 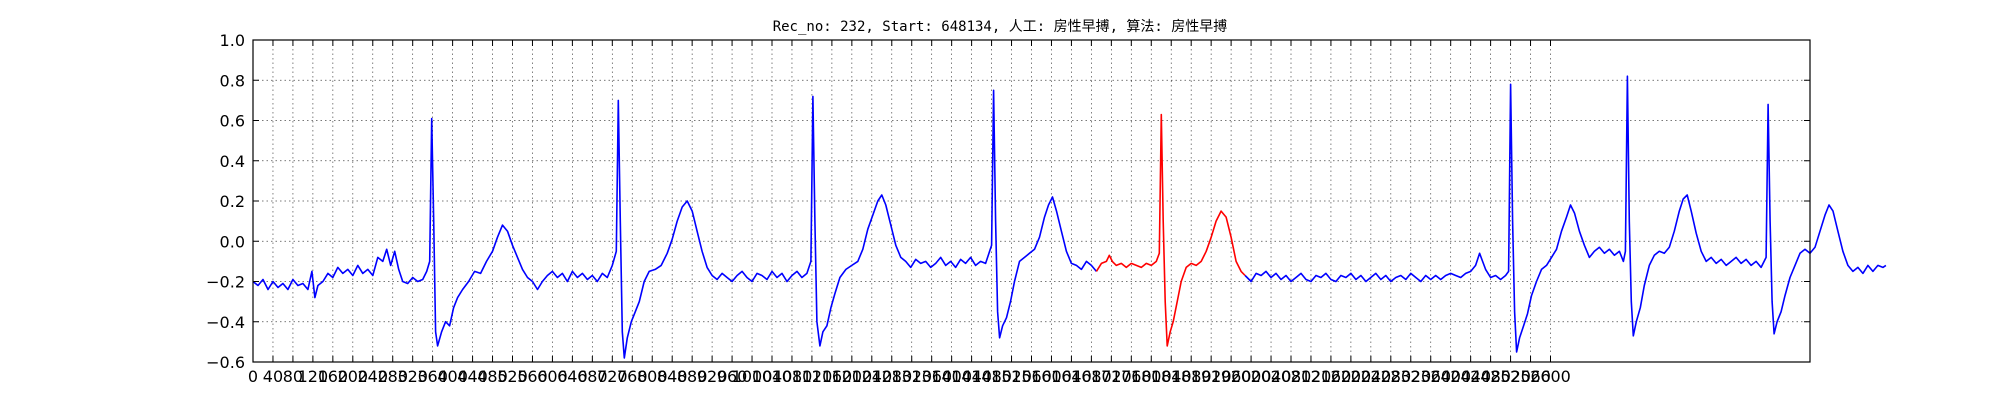 I want to click on x-tick-label: 2320, so click(x=1410, y=376).